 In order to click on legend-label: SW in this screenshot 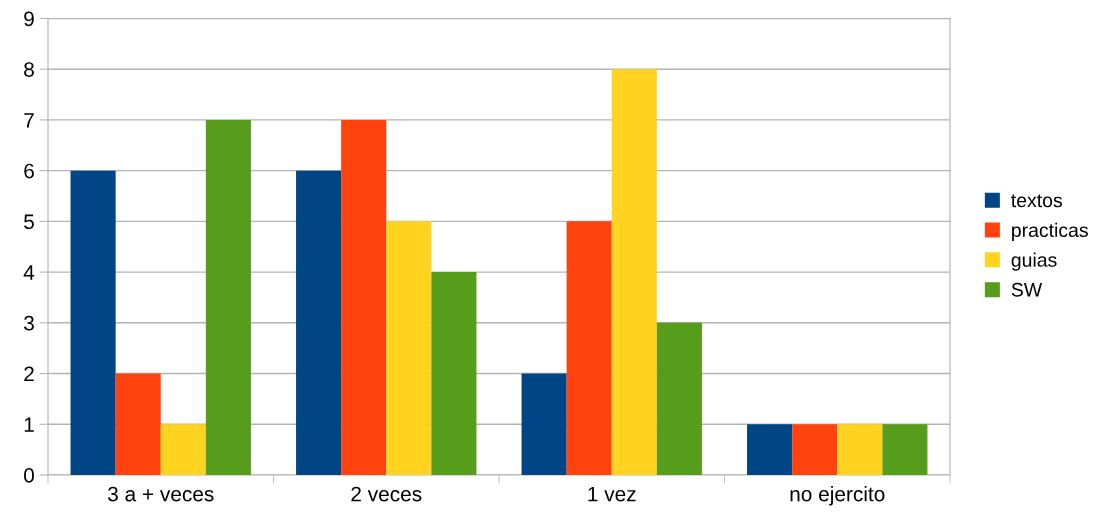, I will do `click(1027, 289)`.